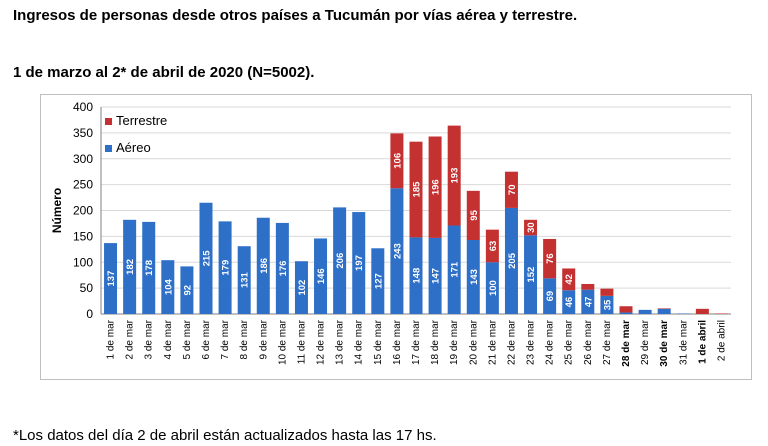 The image size is (768, 446). What do you see at coordinates (263, 339) in the screenshot?
I see `x-tick-label: 9 de mar` at bounding box center [263, 339].